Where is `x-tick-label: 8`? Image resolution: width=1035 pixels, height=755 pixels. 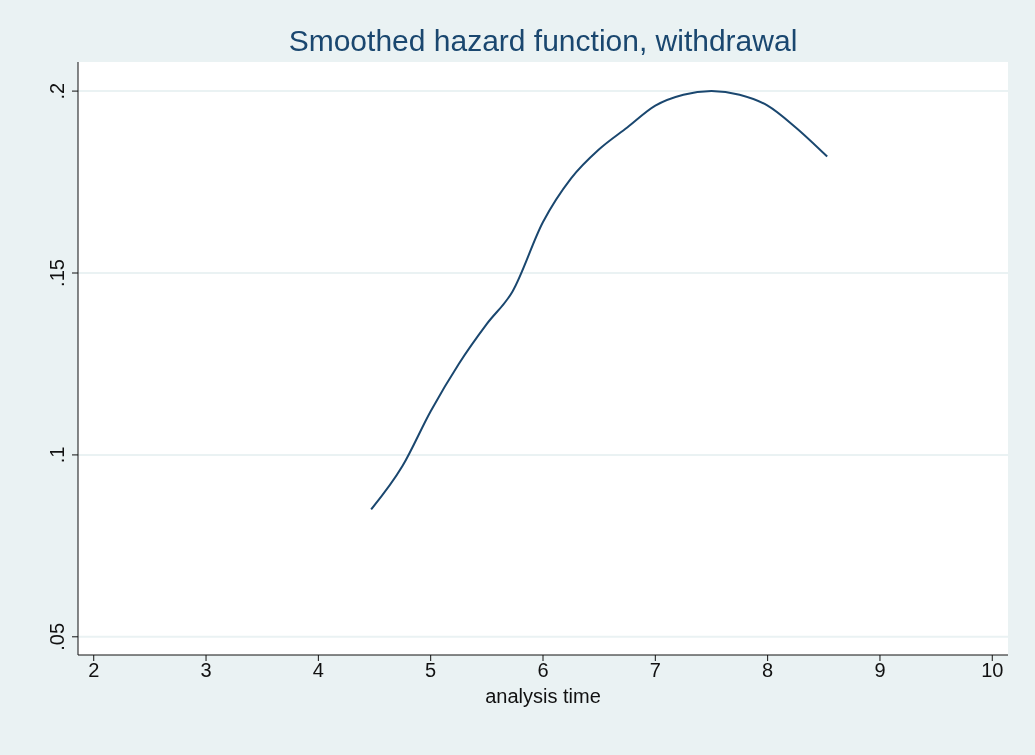
x-tick-label: 8 is located at coordinates (768, 670).